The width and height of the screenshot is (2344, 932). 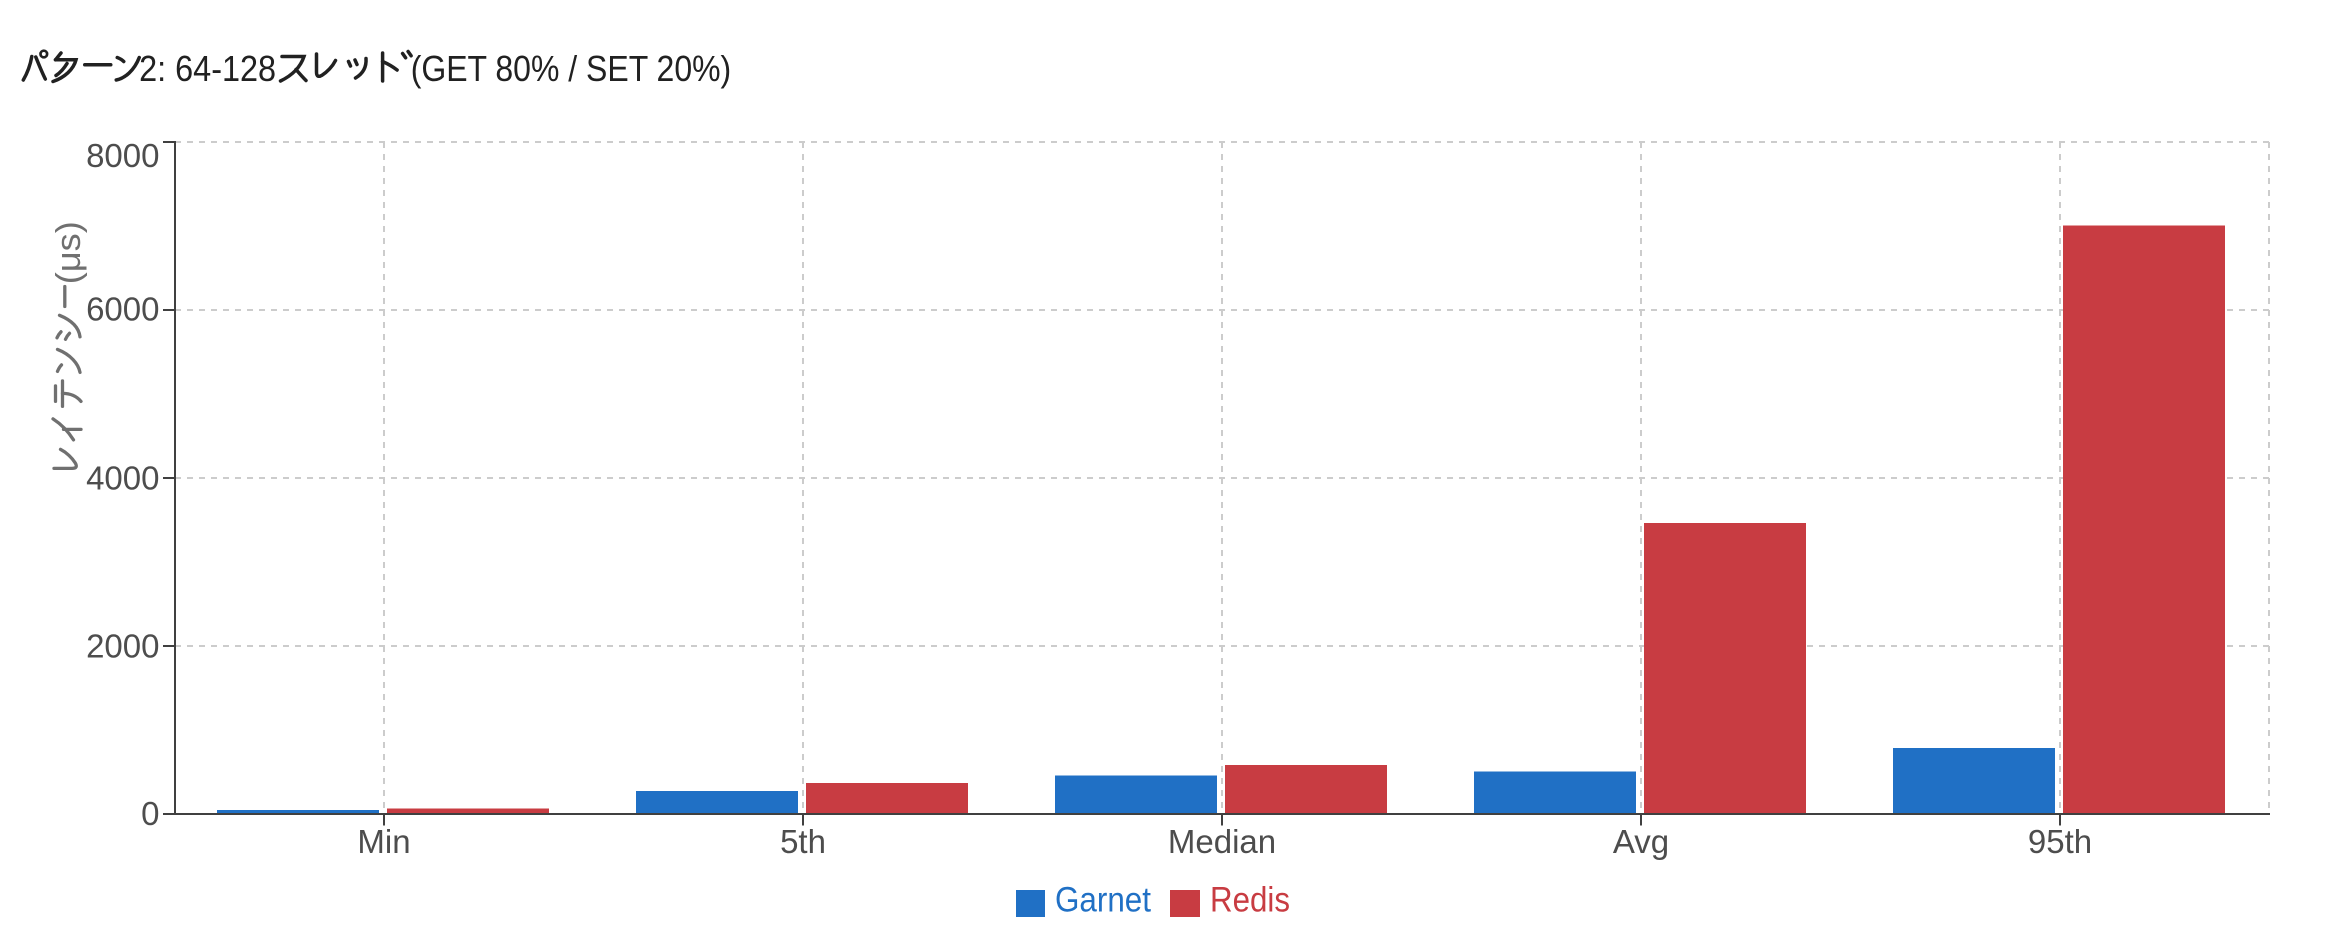 I want to click on svg-text: Median, so click(x=1222, y=841).